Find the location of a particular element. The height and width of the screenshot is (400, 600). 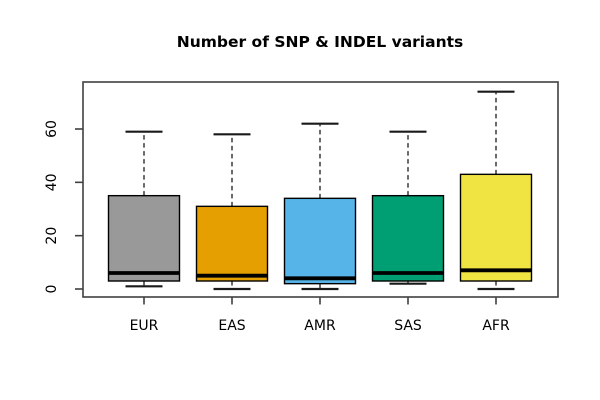

box-sas is located at coordinates (408, 238).